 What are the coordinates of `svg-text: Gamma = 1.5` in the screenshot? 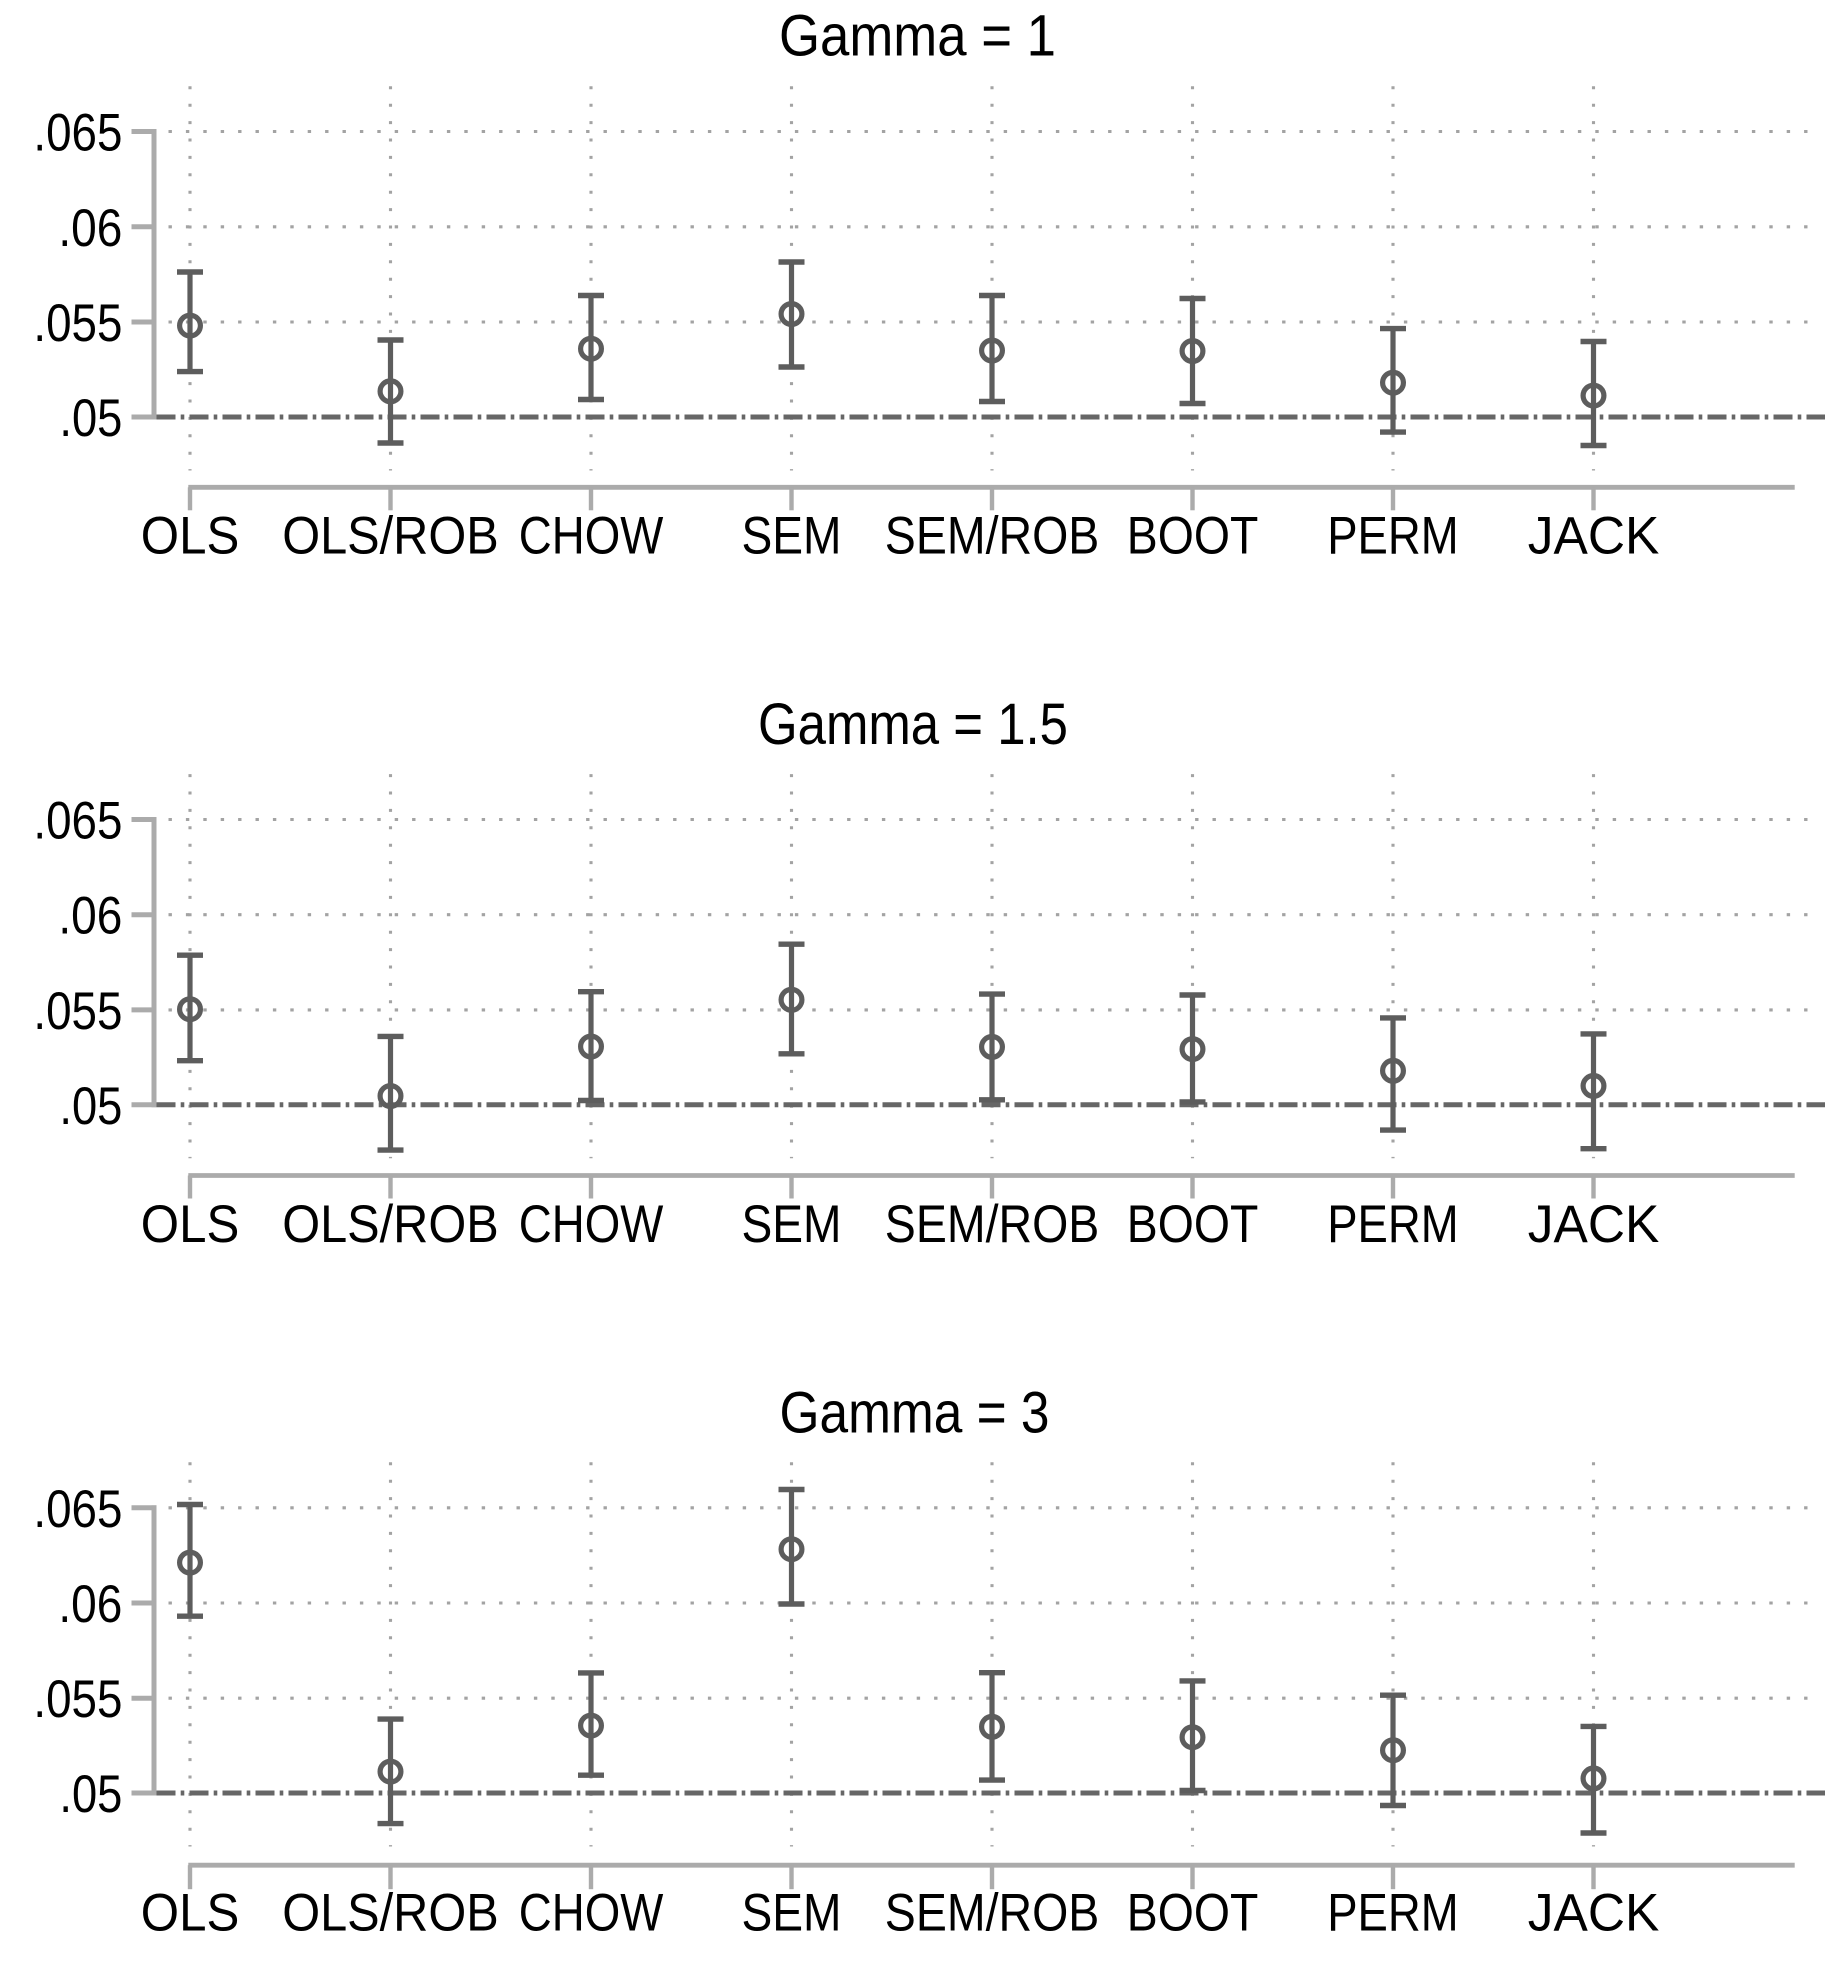 It's located at (913, 724).